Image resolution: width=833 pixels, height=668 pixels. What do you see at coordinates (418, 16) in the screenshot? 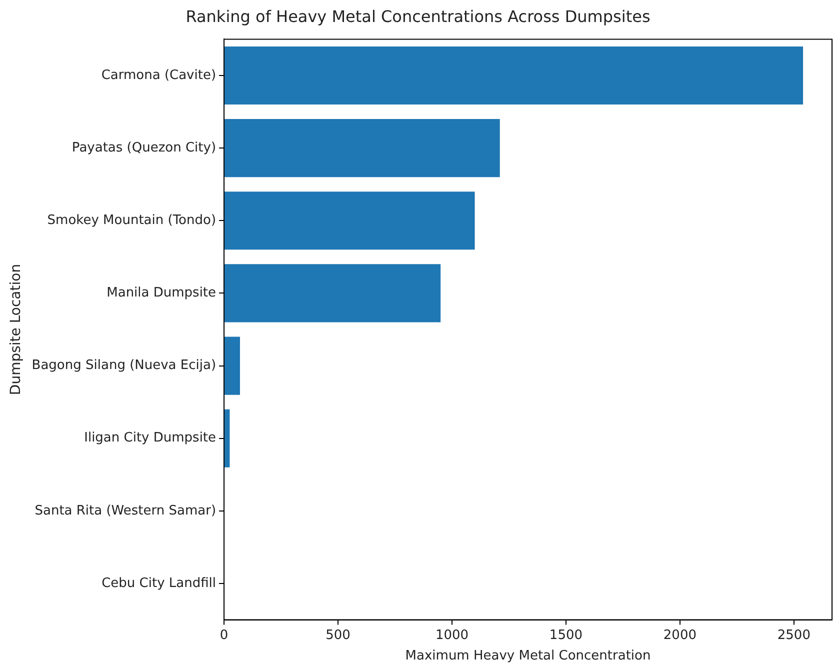
I see `chart-title: Ranking of Heavy Metal Concentrations Across Dumpsites` at bounding box center [418, 16].